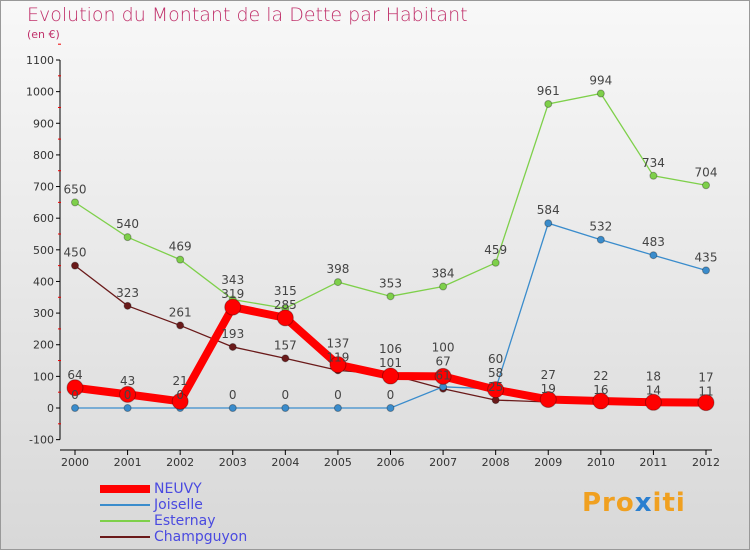 This screenshot has width=750, height=550. What do you see at coordinates (548, 375) in the screenshot?
I see `data-label: 27` at bounding box center [548, 375].